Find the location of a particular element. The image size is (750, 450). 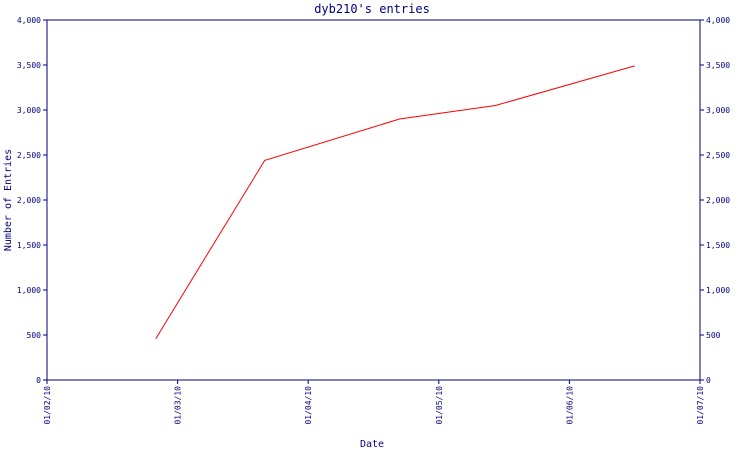

y-axis-left: 0 500 1,000 1,500 2,000 2,500 3,000 3,500 4,000 is located at coordinates (32, 200).